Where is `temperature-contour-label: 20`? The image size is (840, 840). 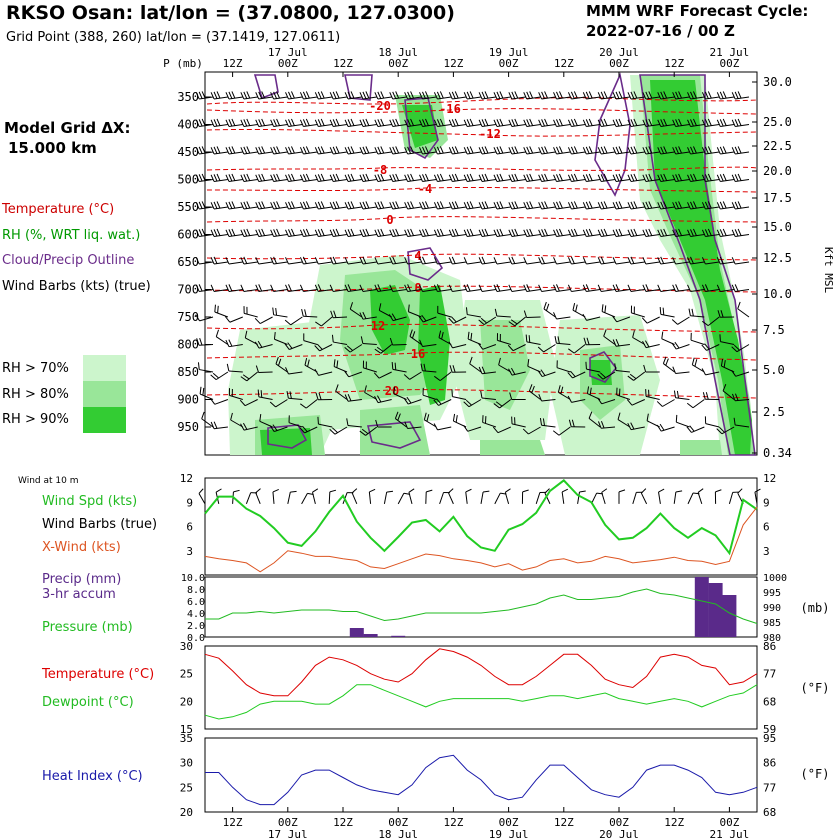
temperature-contour-label: 20 is located at coordinates (392, 391).